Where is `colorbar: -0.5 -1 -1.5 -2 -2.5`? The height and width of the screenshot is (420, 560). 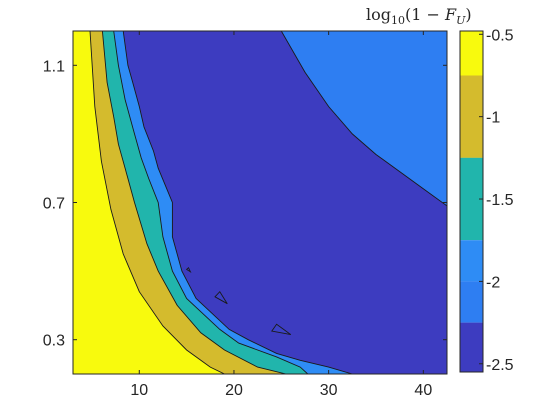
colorbar: -0.5 -1 -1.5 -2 -2.5 is located at coordinates (486, 200).